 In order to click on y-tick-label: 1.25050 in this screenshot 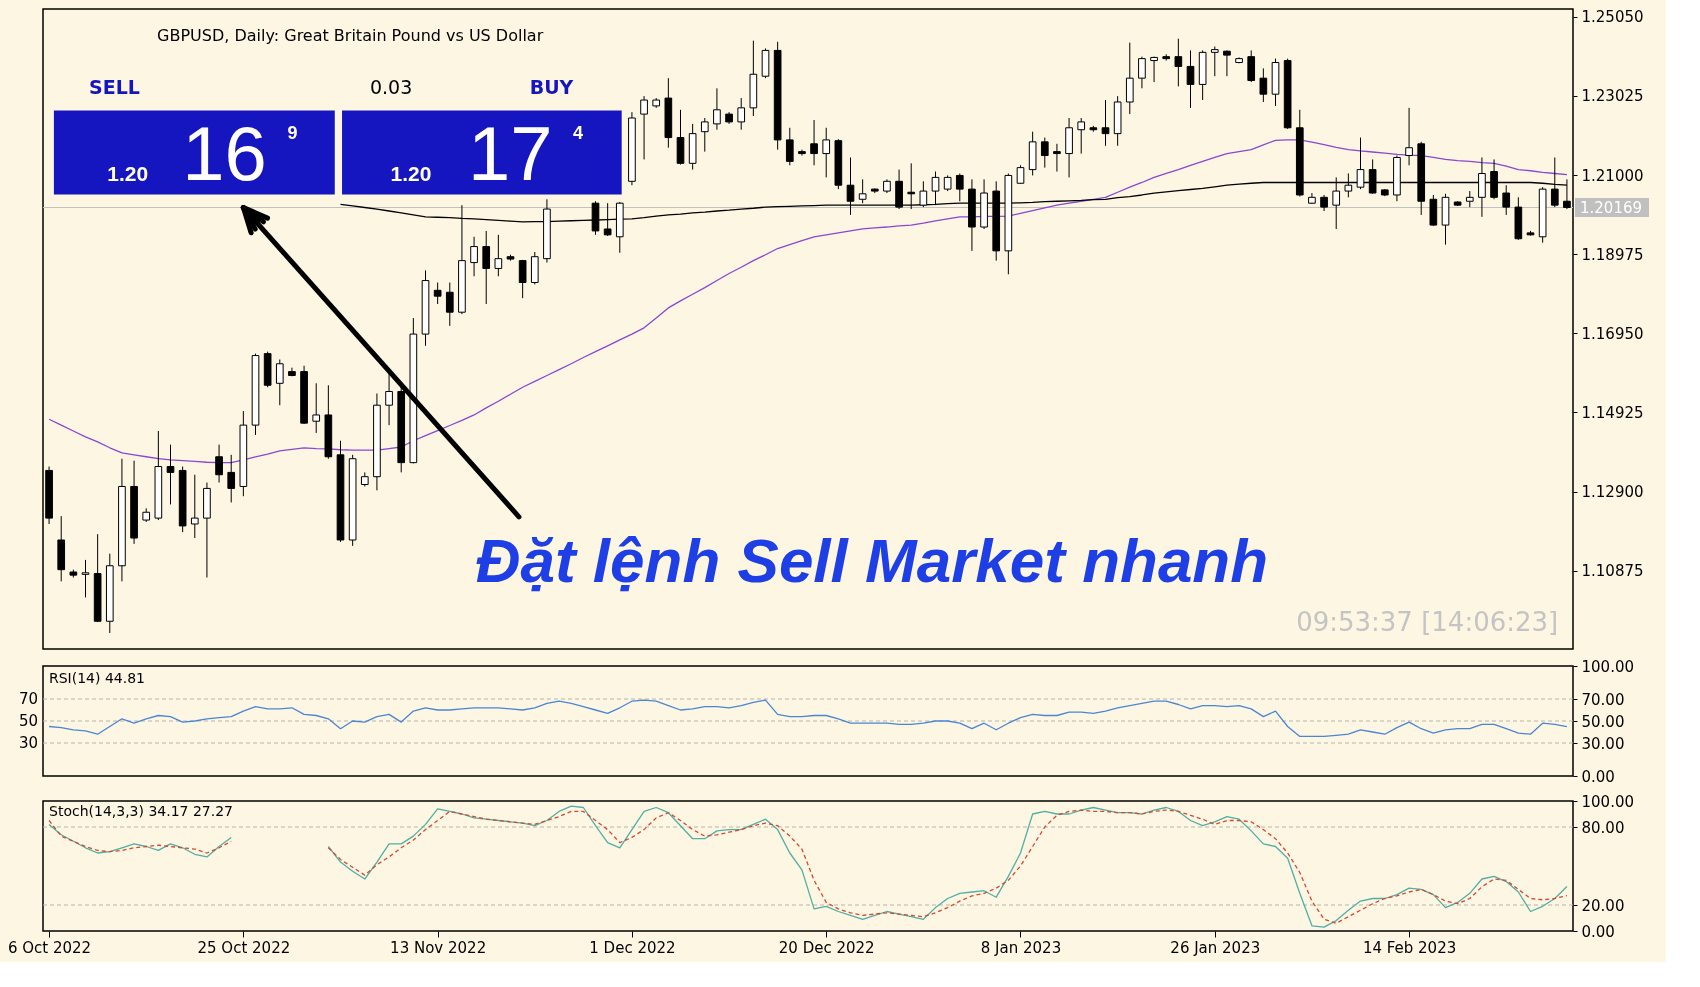, I will do `click(1612, 17)`.